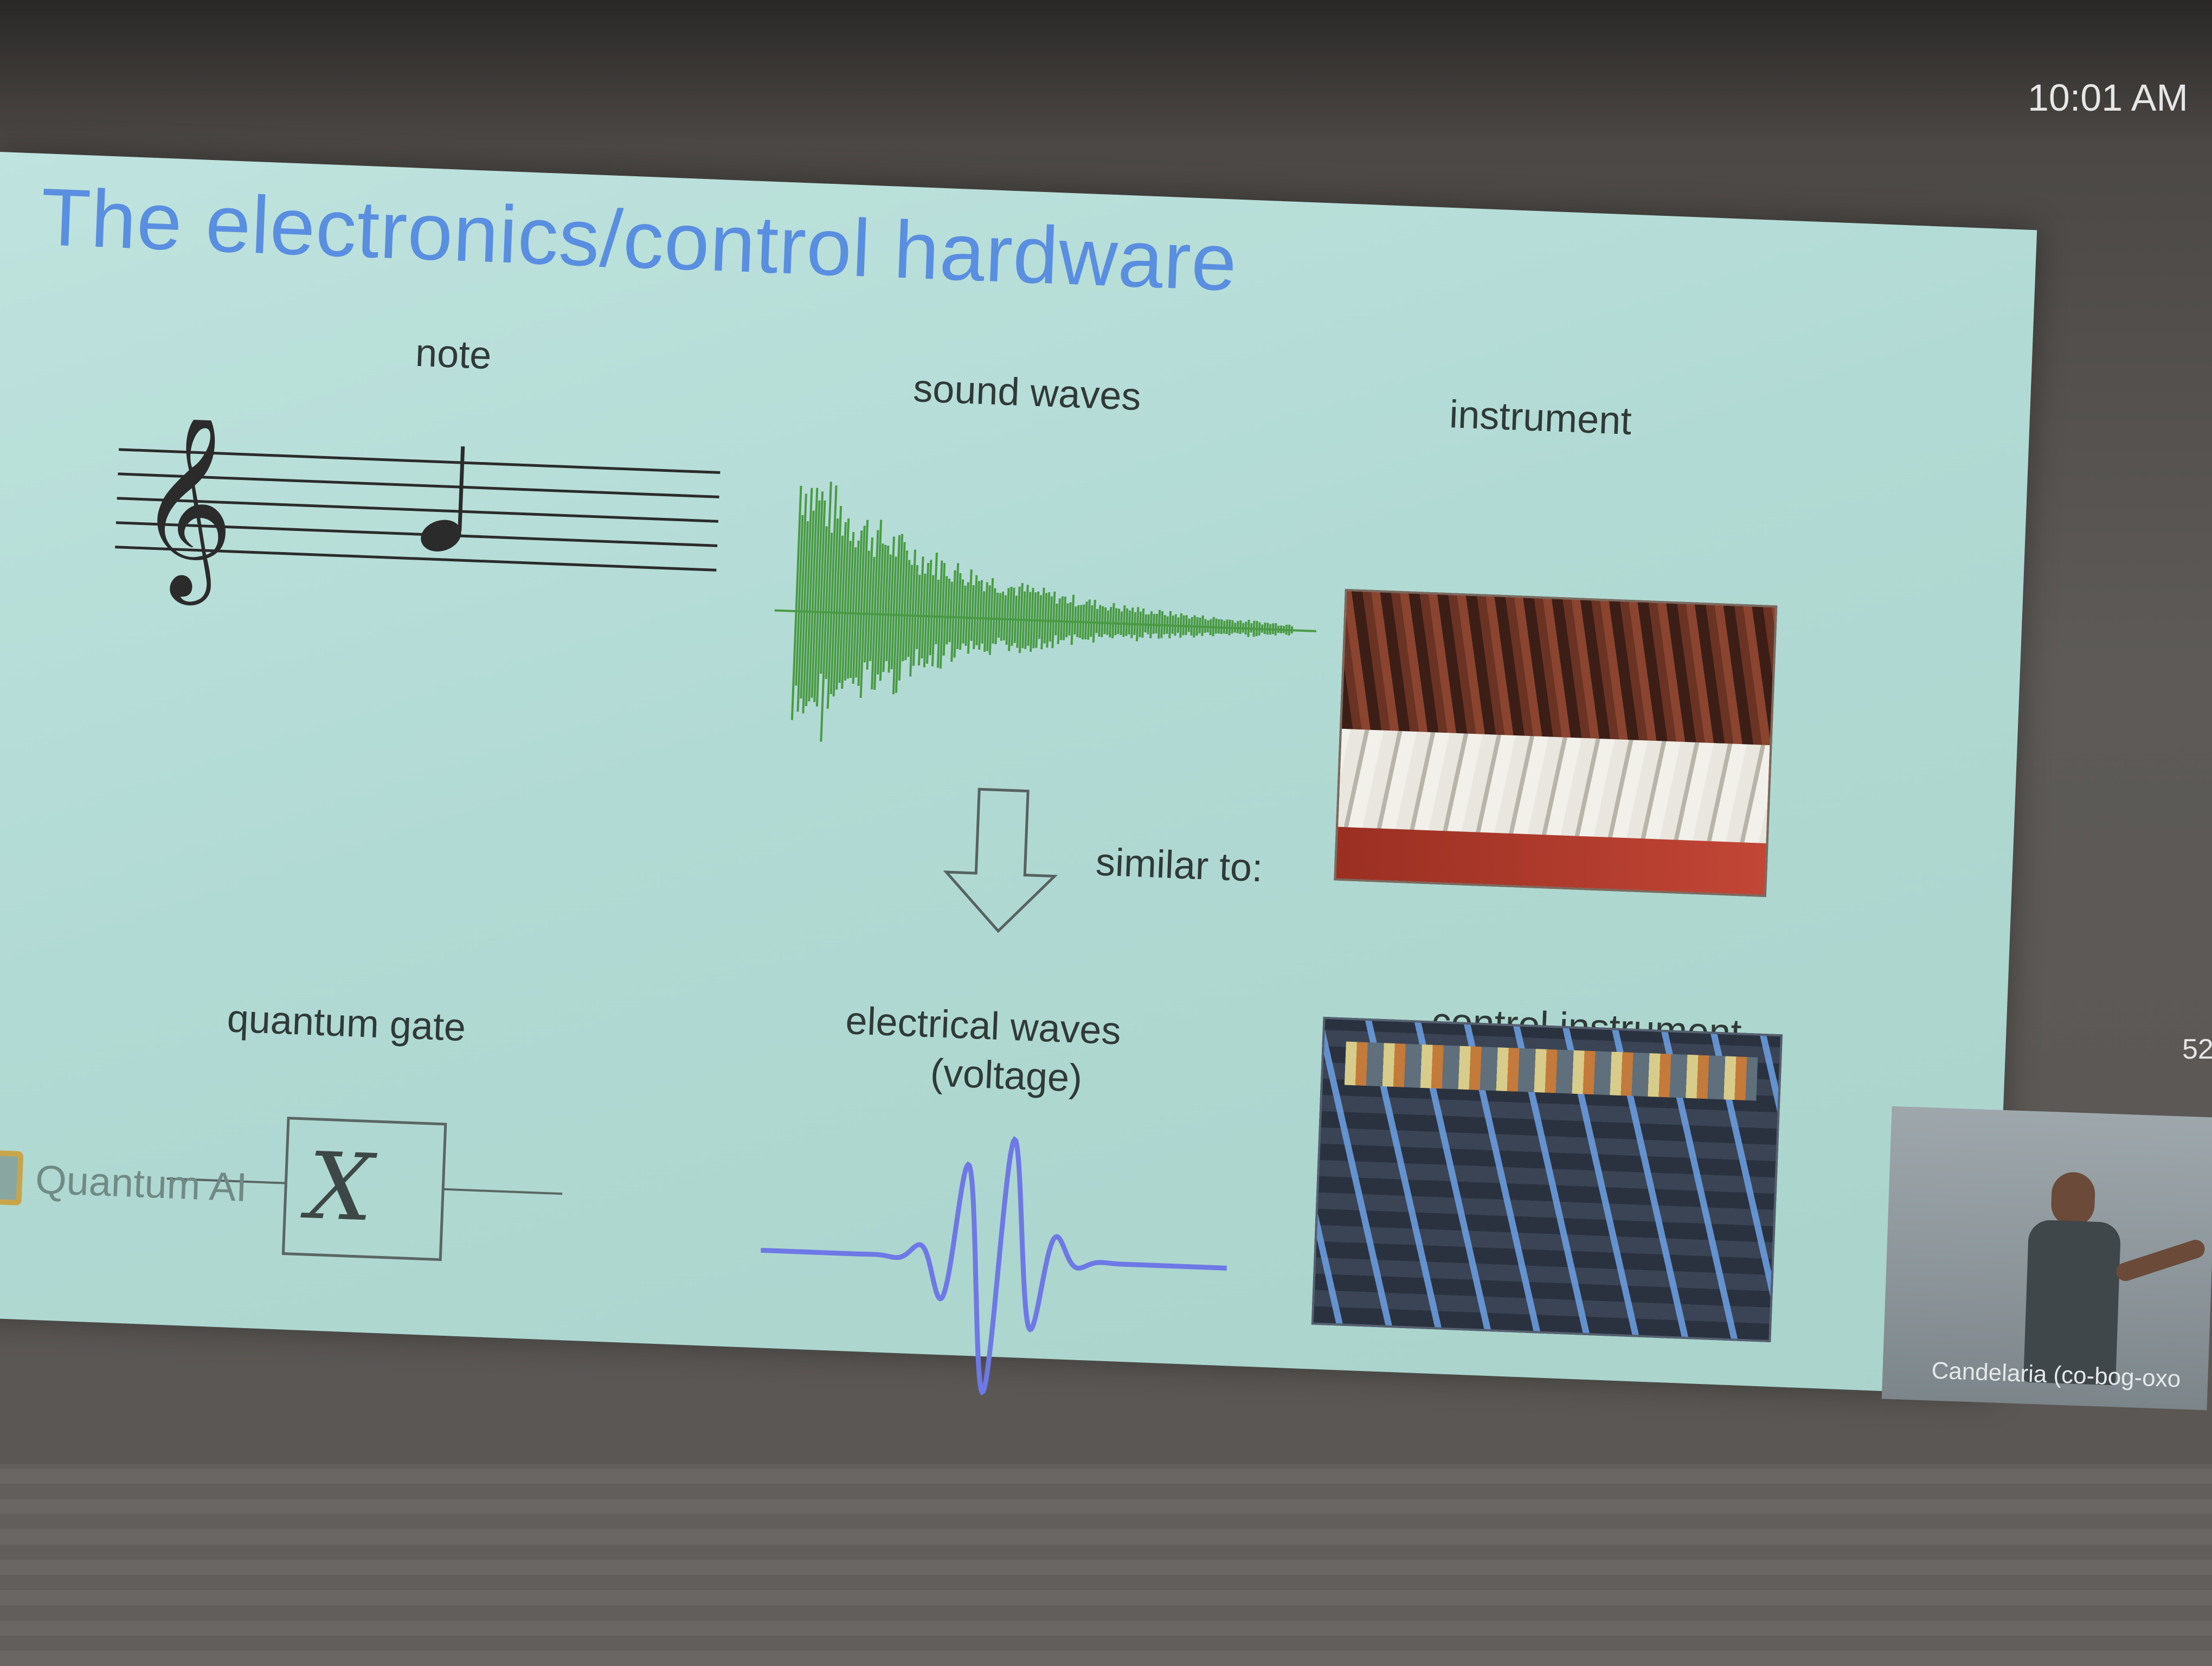 The height and width of the screenshot is (1666, 2212). Describe the element at coordinates (1556, 743) in the screenshot. I see `piano-hammers-photo` at that location.